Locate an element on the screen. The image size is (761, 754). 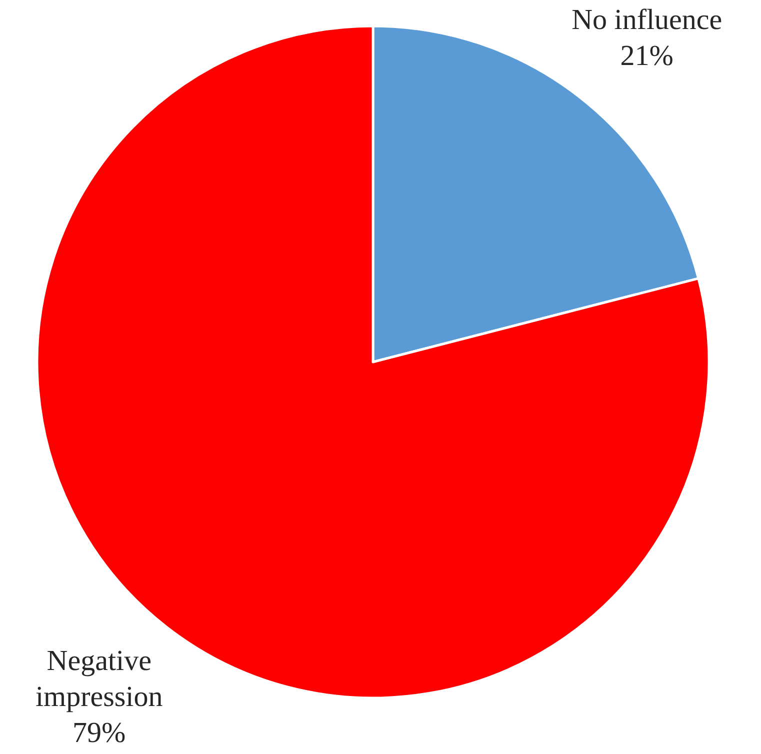
slice-label: Negative impression is located at coordinates (99, 679).